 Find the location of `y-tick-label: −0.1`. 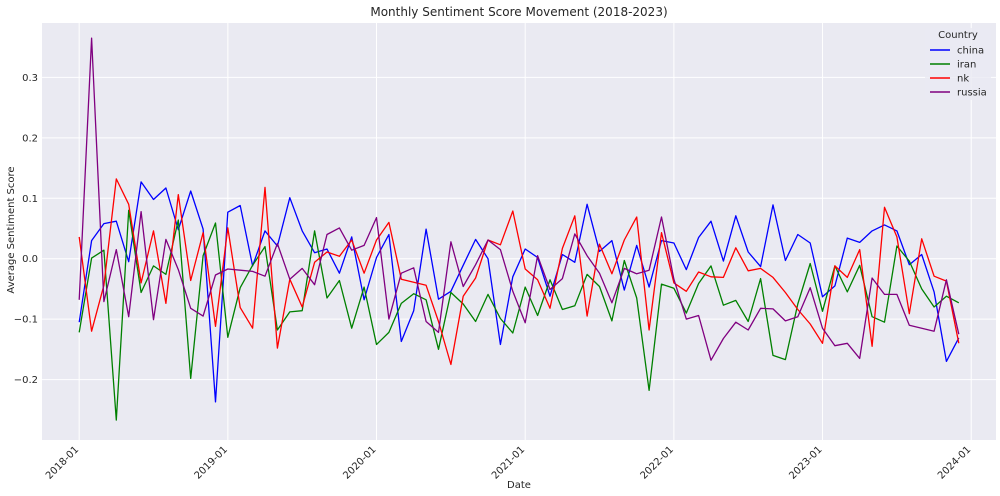

y-tick-label: −0.1 is located at coordinates (26, 320).